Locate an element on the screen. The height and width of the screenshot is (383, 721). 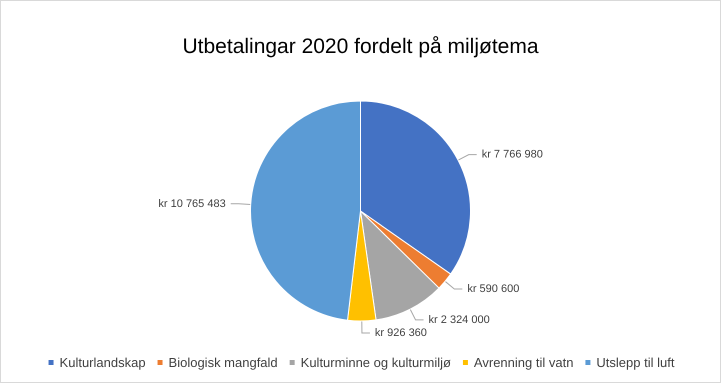
data-label: kr 926 360 is located at coordinates (400, 332).